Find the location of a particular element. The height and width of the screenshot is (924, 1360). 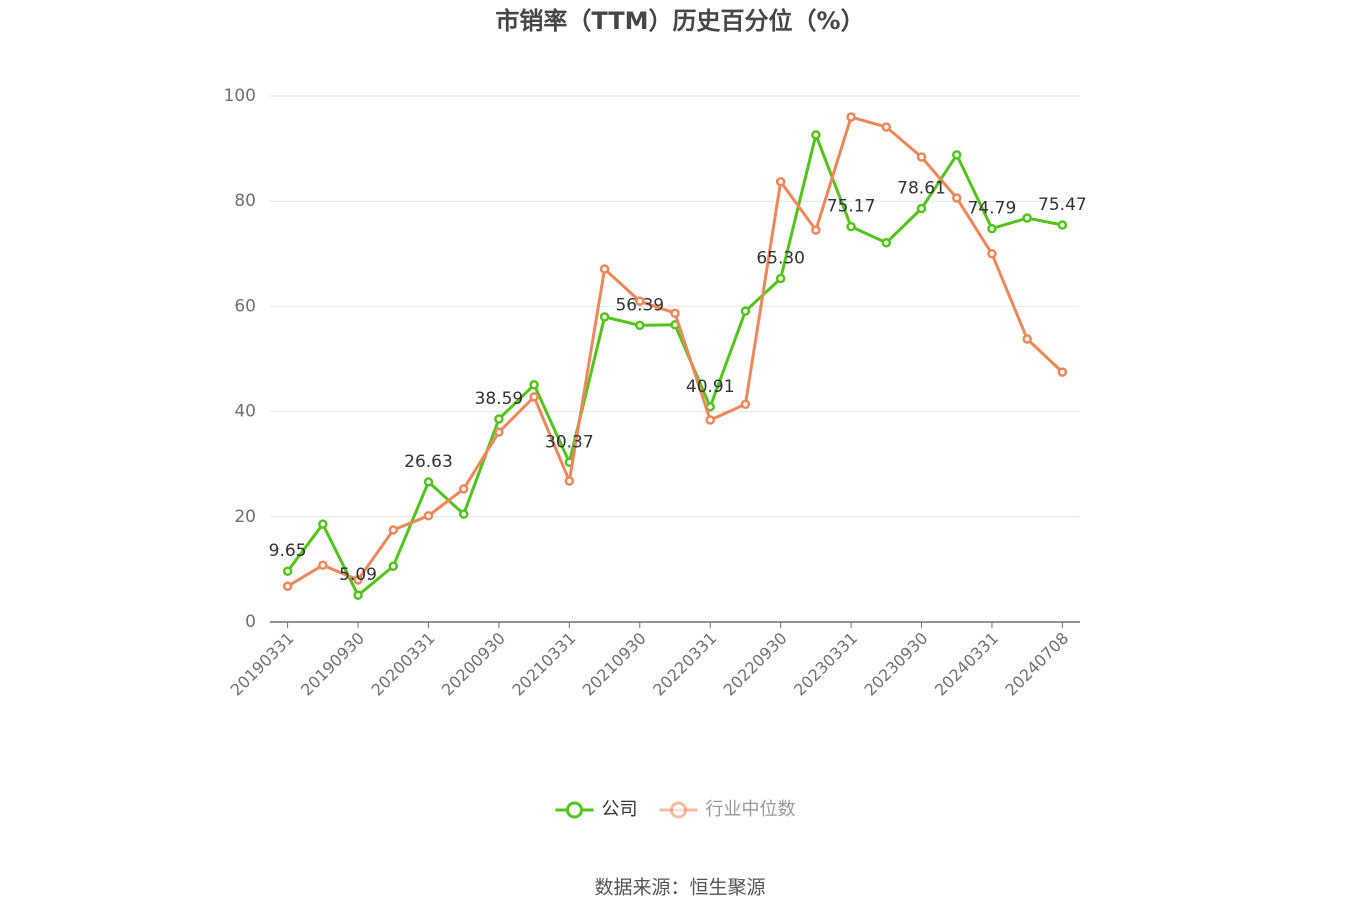

x-tick-label: 20240708 is located at coordinates (1036, 664).